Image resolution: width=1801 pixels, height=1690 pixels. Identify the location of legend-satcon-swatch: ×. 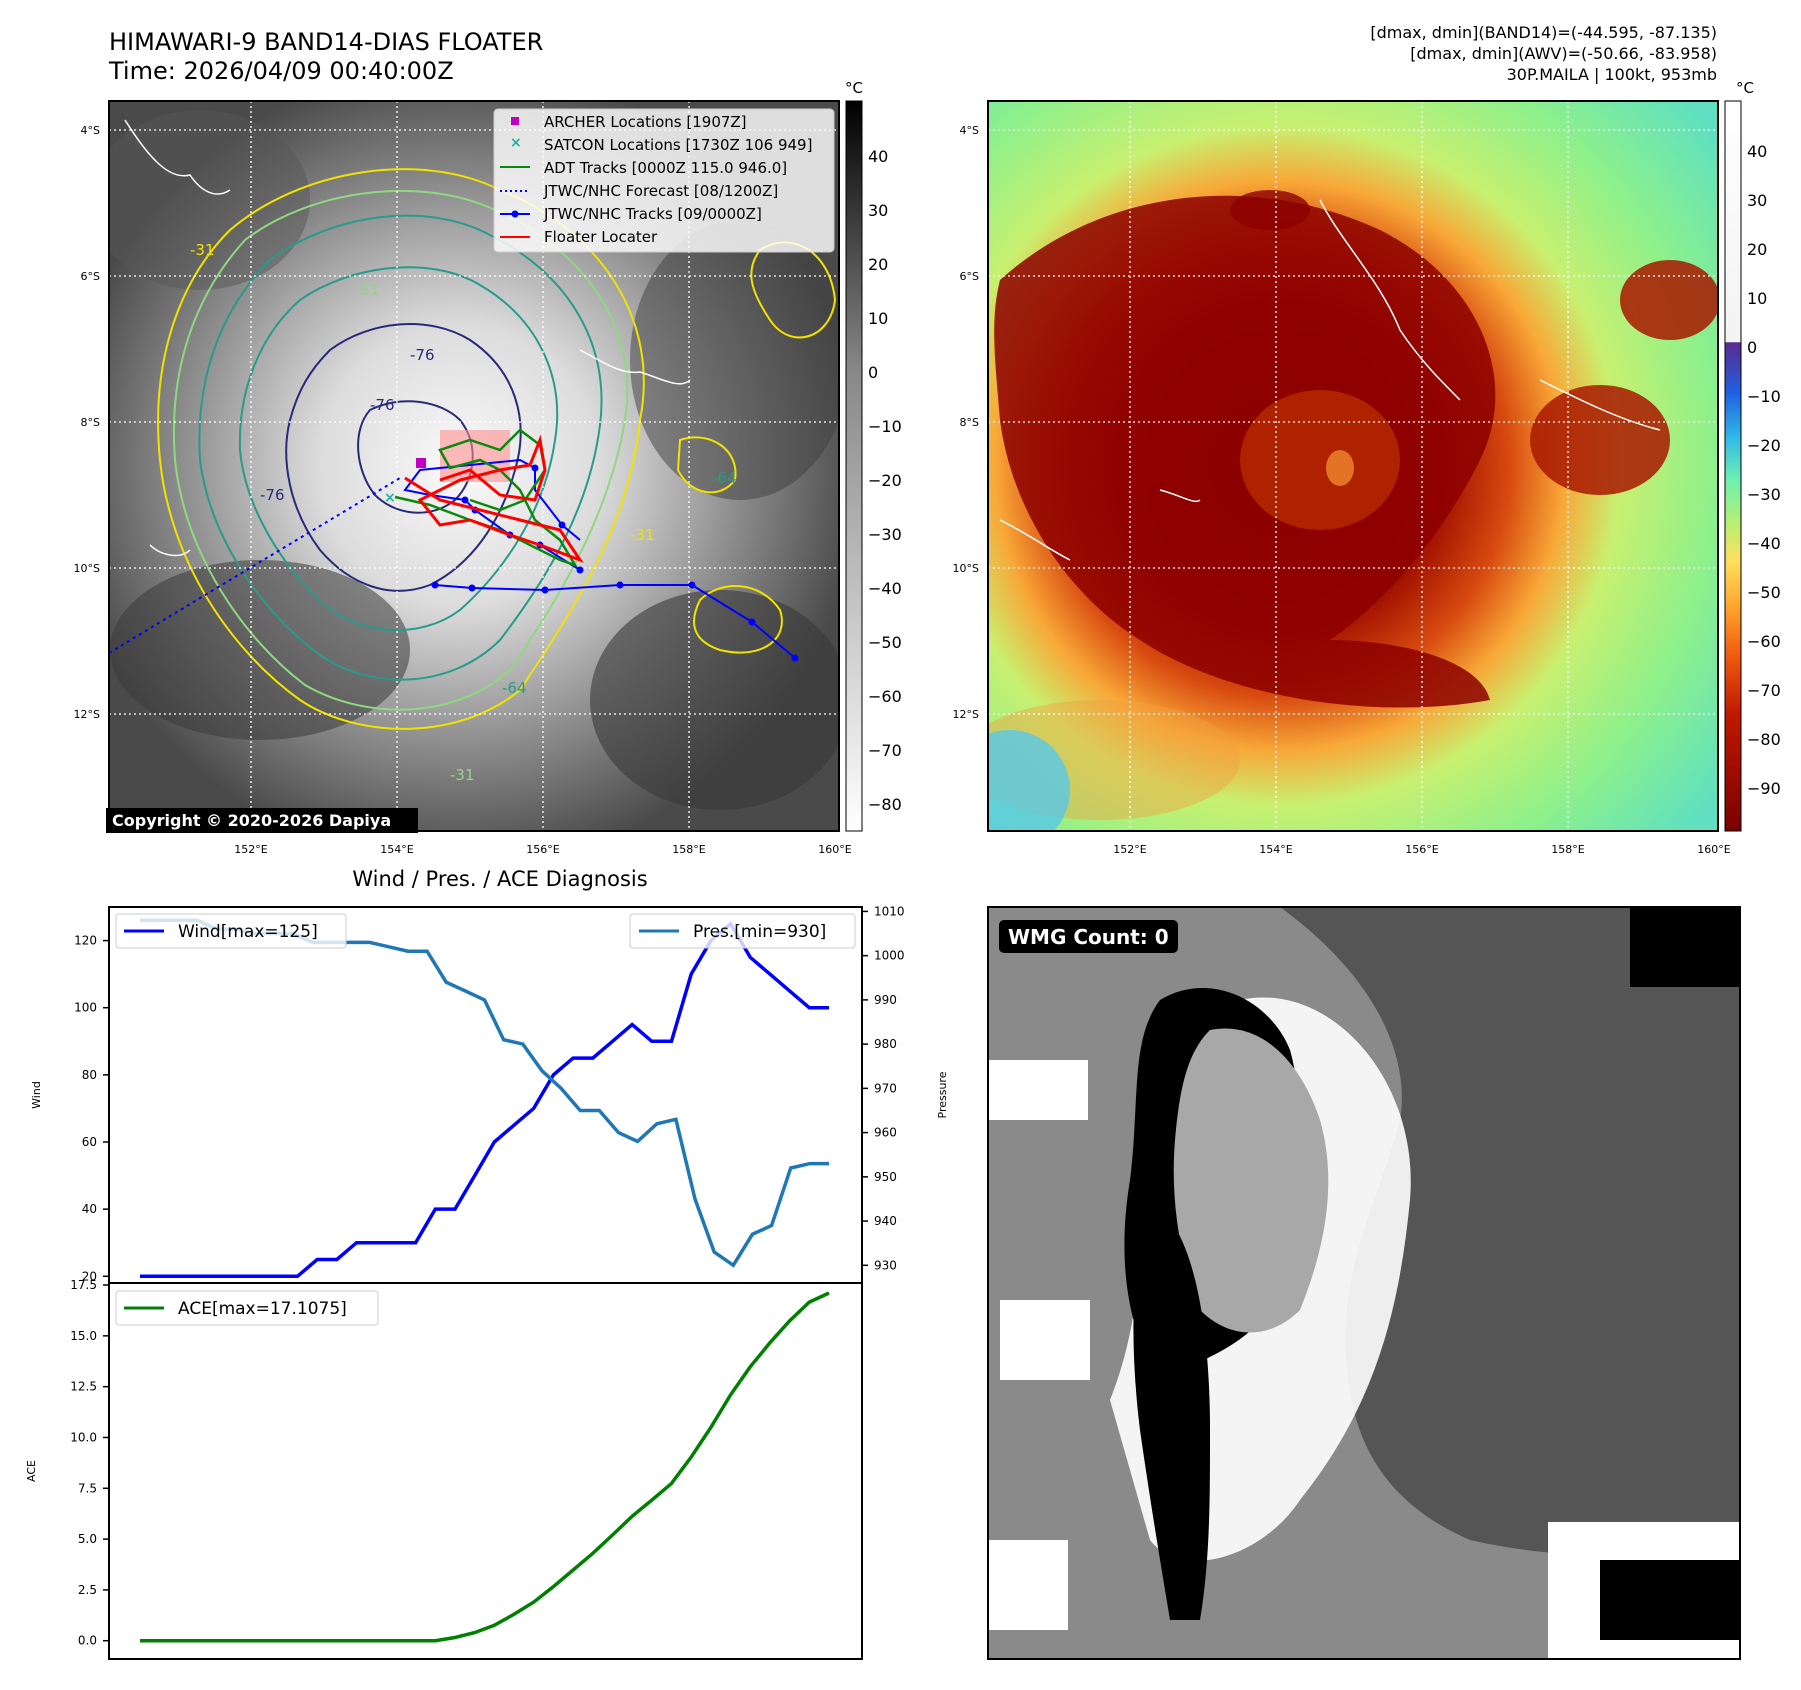
(516, 143).